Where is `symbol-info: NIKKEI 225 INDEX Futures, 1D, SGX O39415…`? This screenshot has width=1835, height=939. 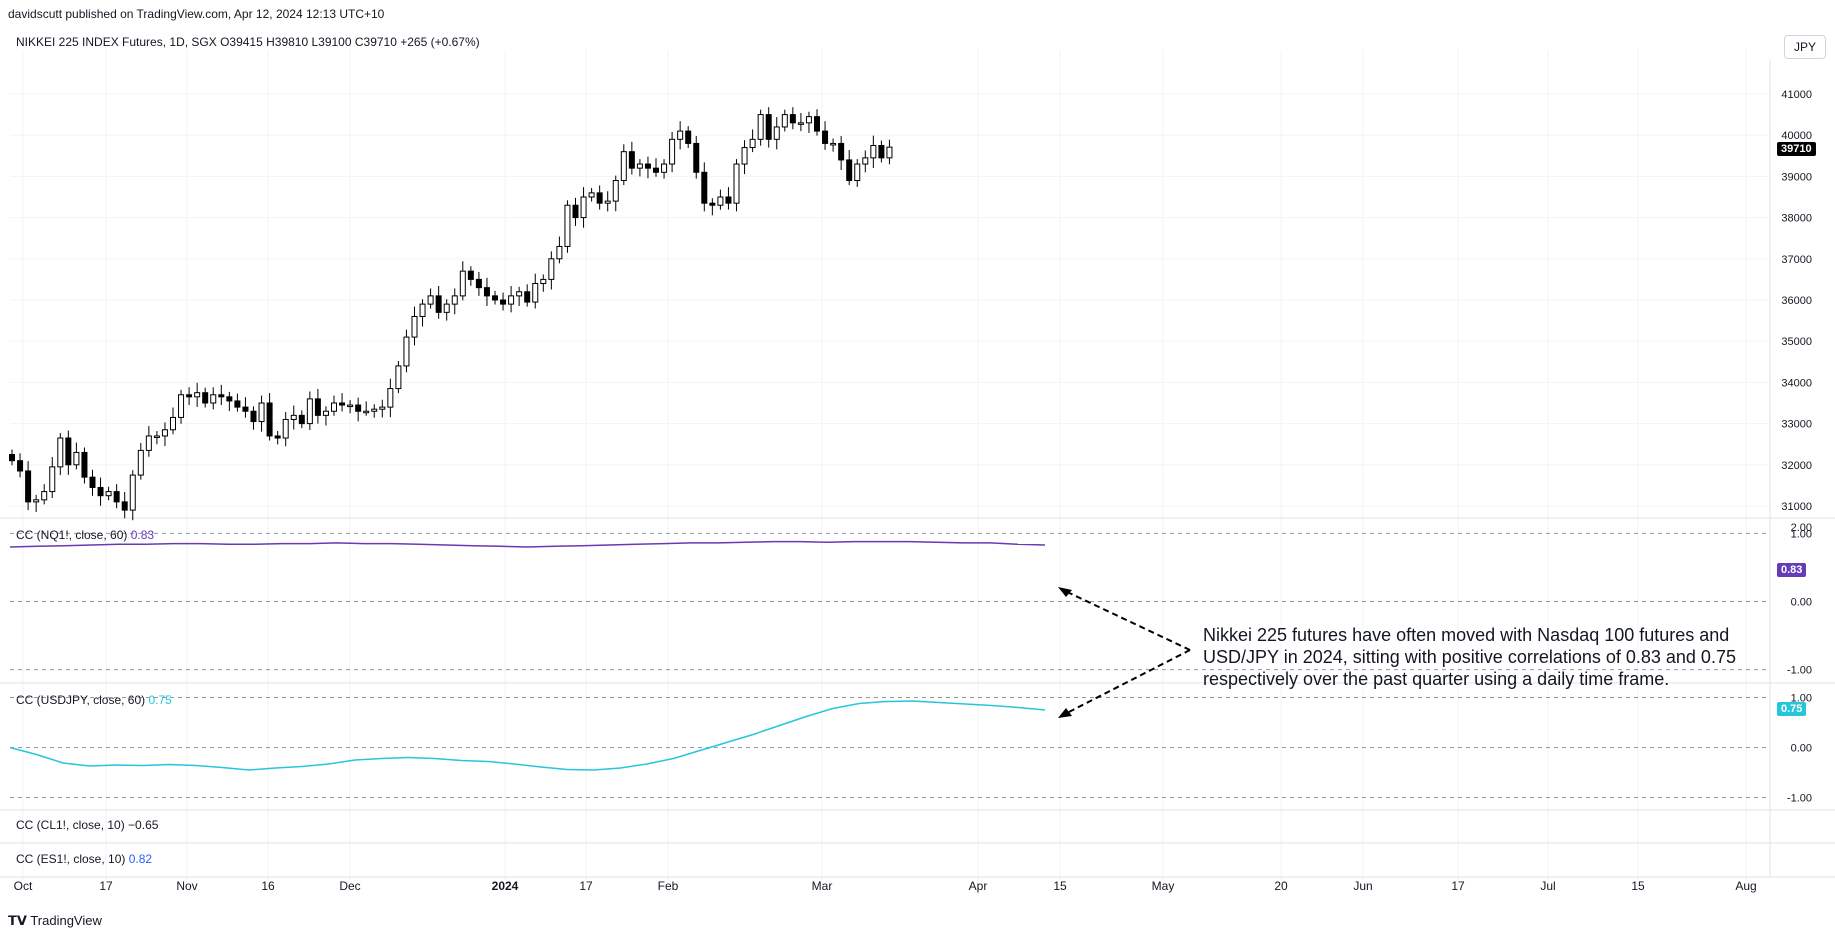
symbol-info: NIKKEI 225 INDEX Futures, 1D, SGX O39415… is located at coordinates (248, 42).